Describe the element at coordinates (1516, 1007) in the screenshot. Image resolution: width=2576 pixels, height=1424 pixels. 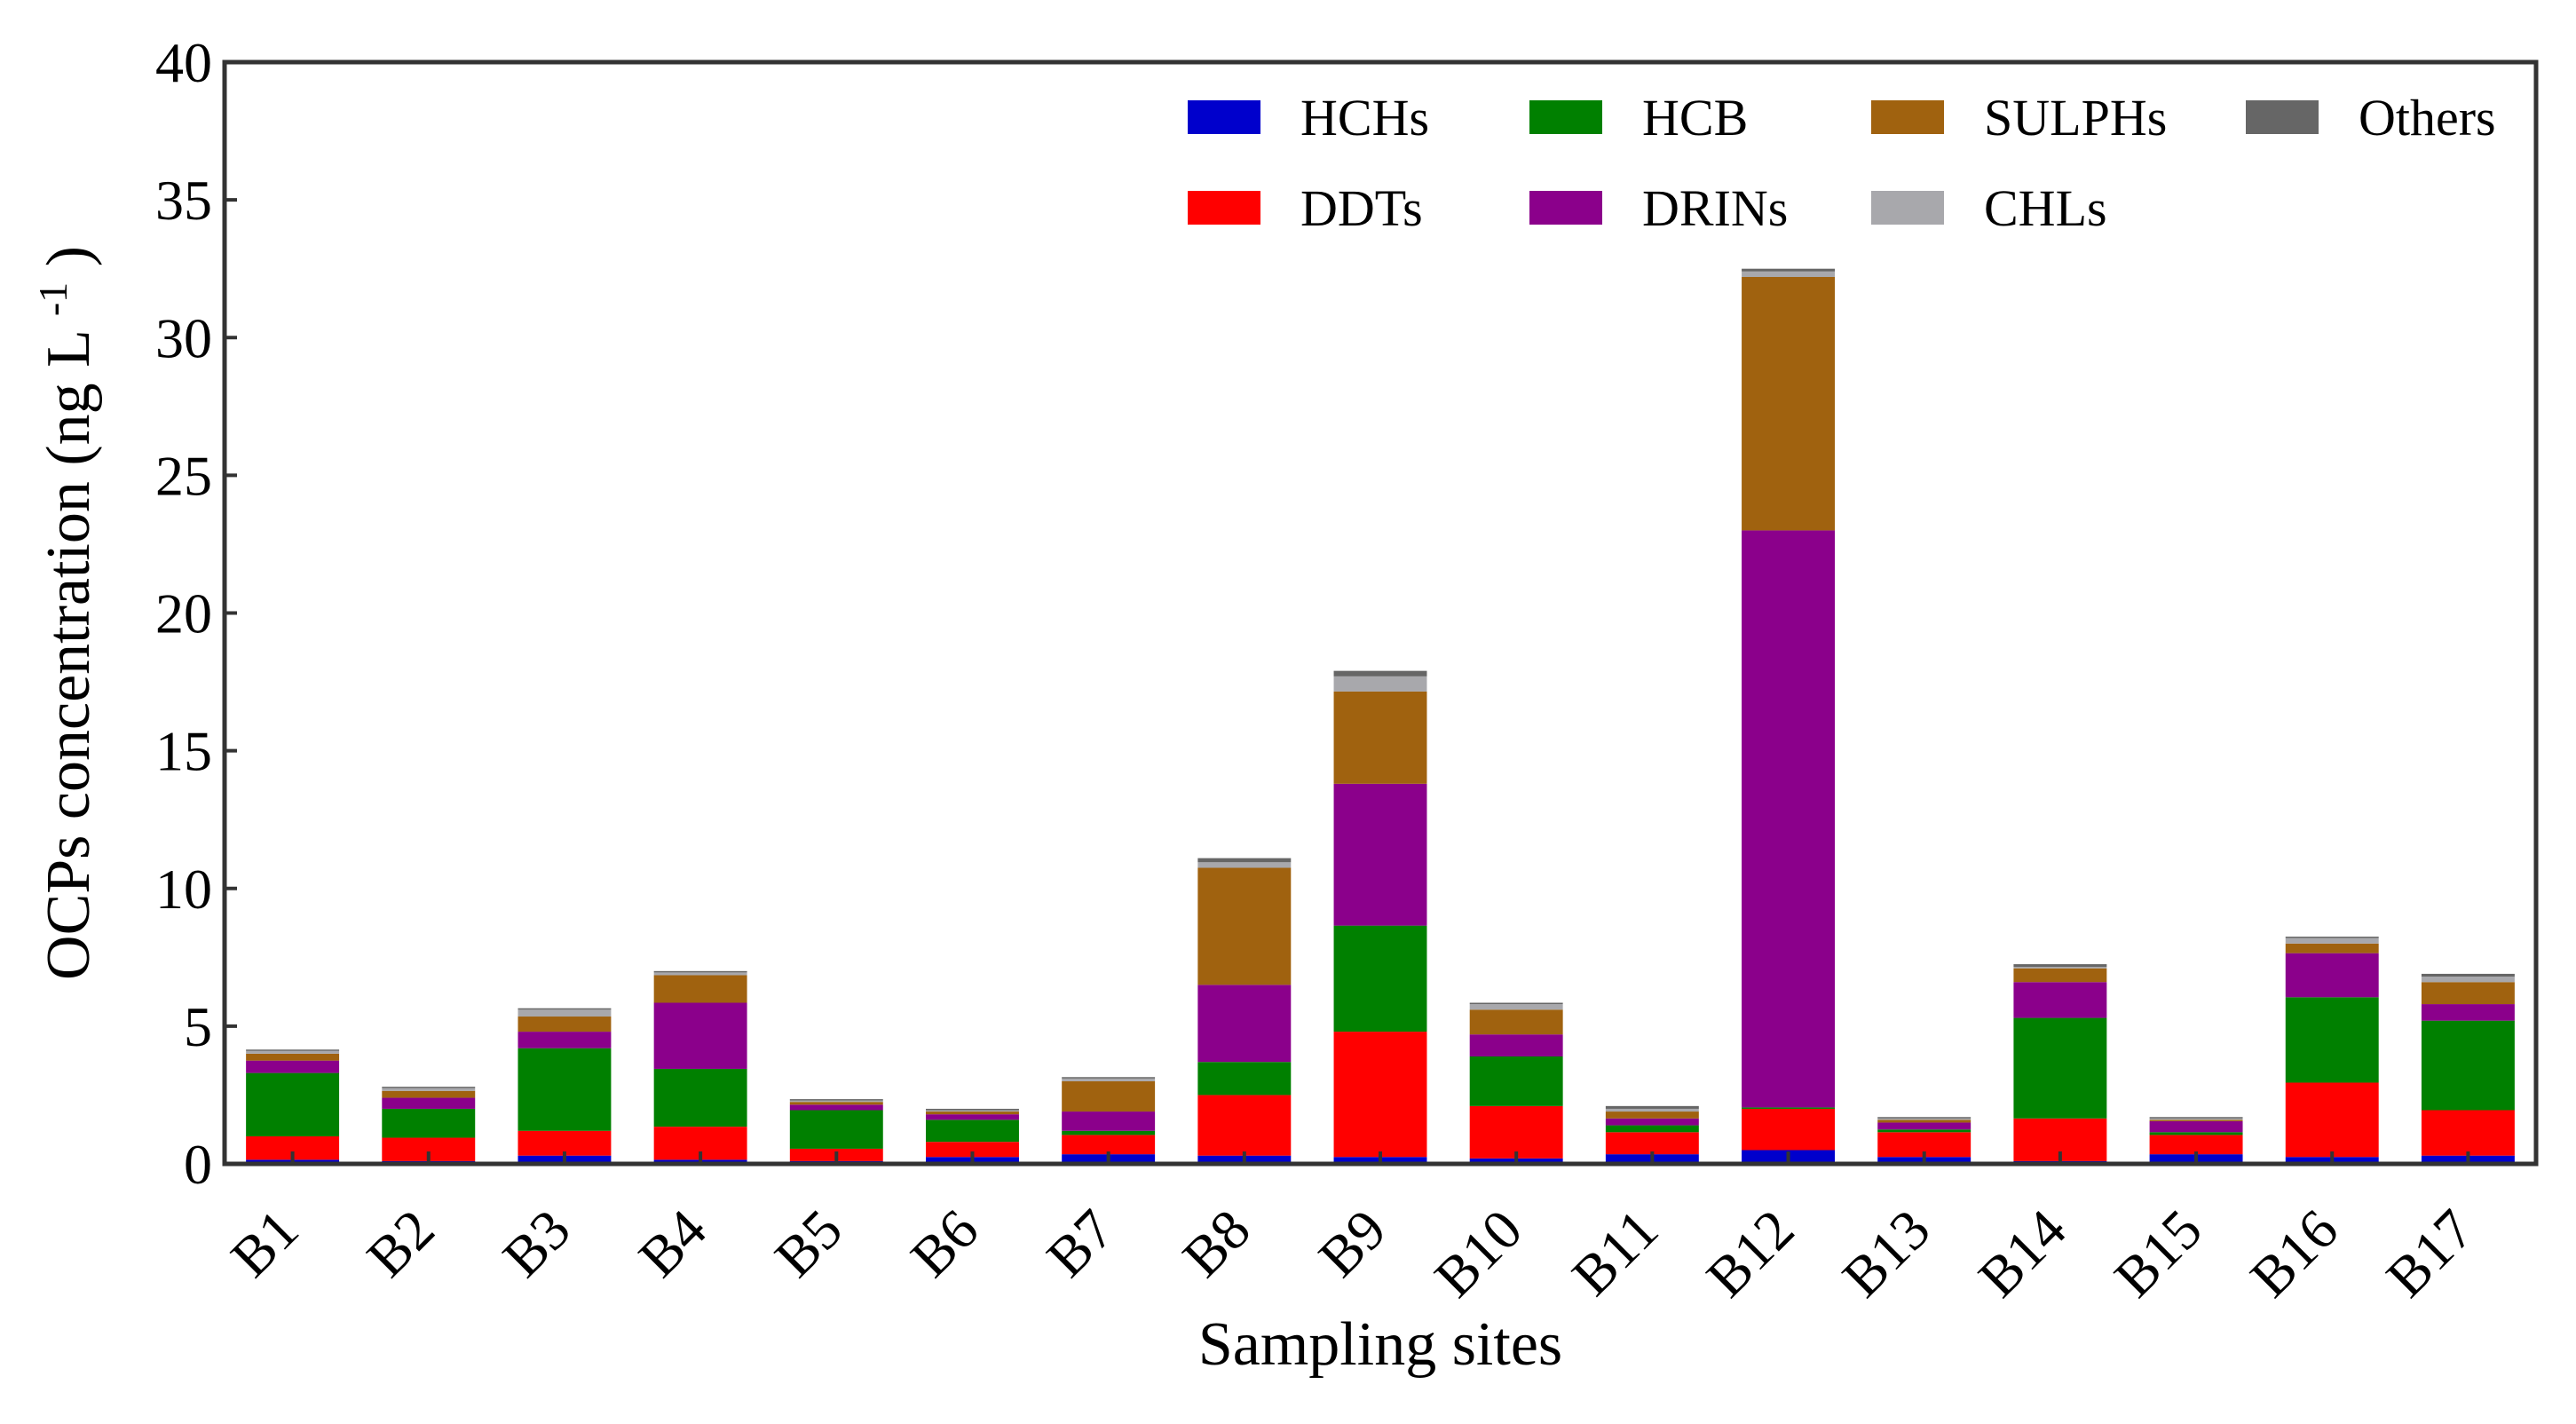
I see `bar-segment-b10-chls` at that location.